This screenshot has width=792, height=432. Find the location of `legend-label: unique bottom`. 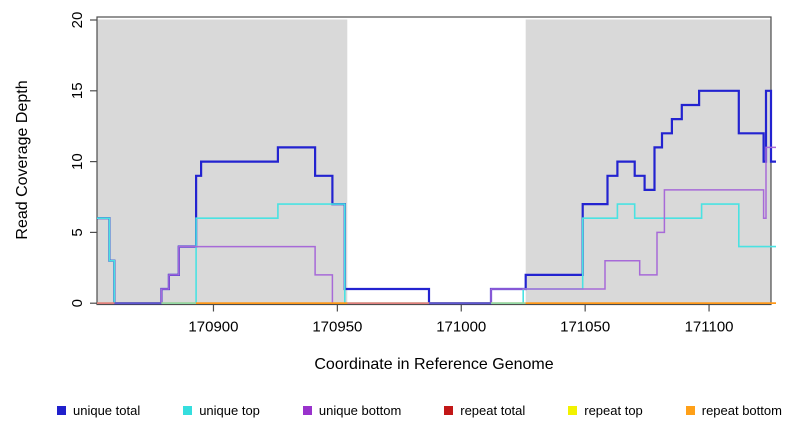

legend-label: unique bottom is located at coordinates (360, 410).